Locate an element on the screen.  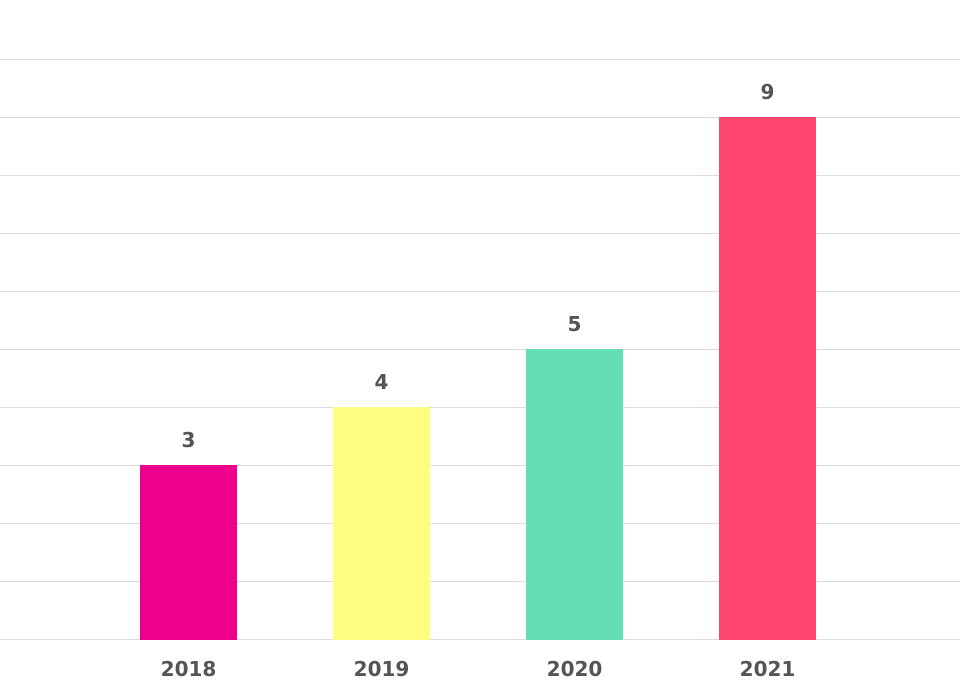
category-label-2021: 2021 is located at coordinates (768, 669).